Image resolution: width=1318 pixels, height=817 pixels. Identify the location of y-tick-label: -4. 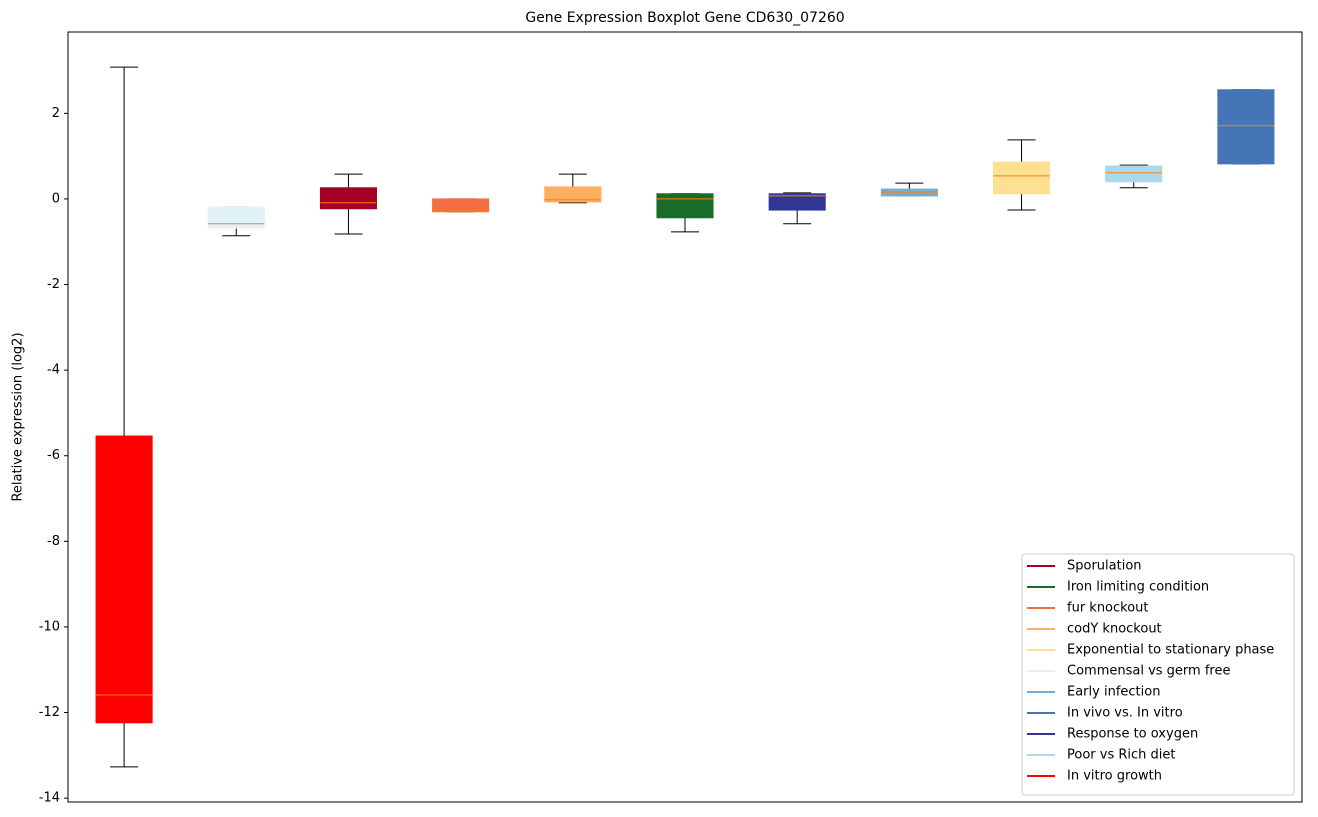
(53, 370).